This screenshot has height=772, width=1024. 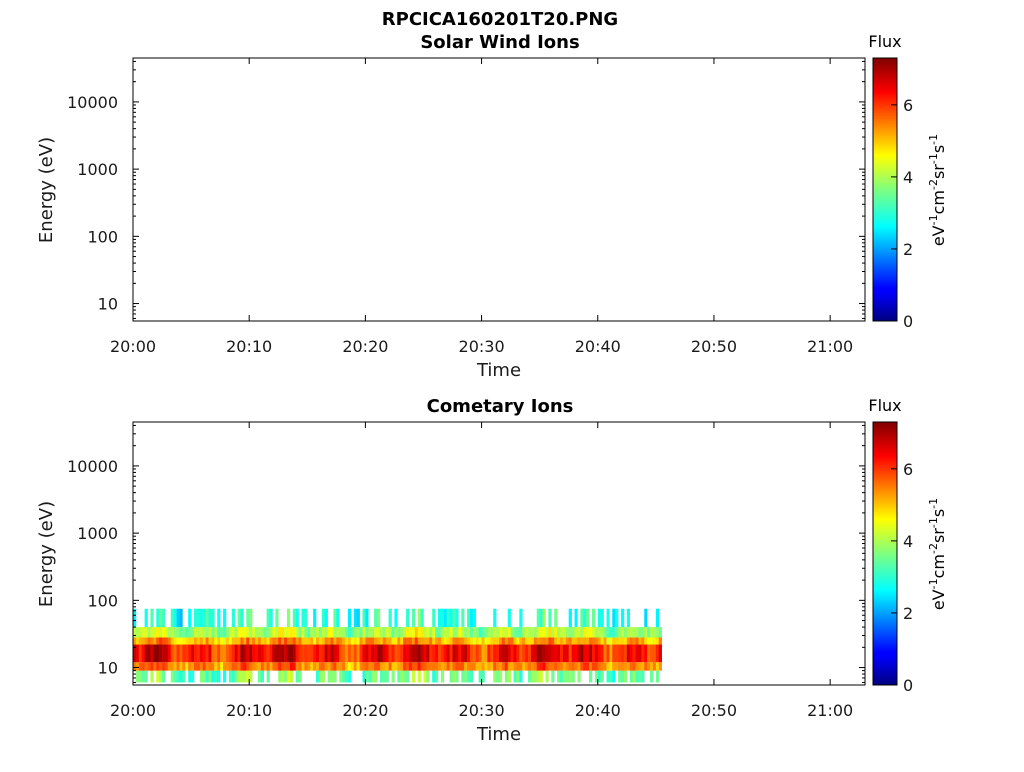 I want to click on y-axis-label: Energy (eV), so click(x=46, y=554).